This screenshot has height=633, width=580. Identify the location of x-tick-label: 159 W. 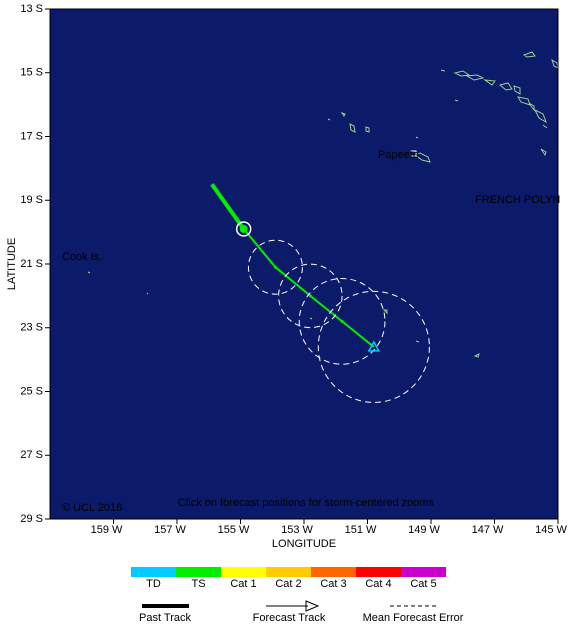
(107, 530).